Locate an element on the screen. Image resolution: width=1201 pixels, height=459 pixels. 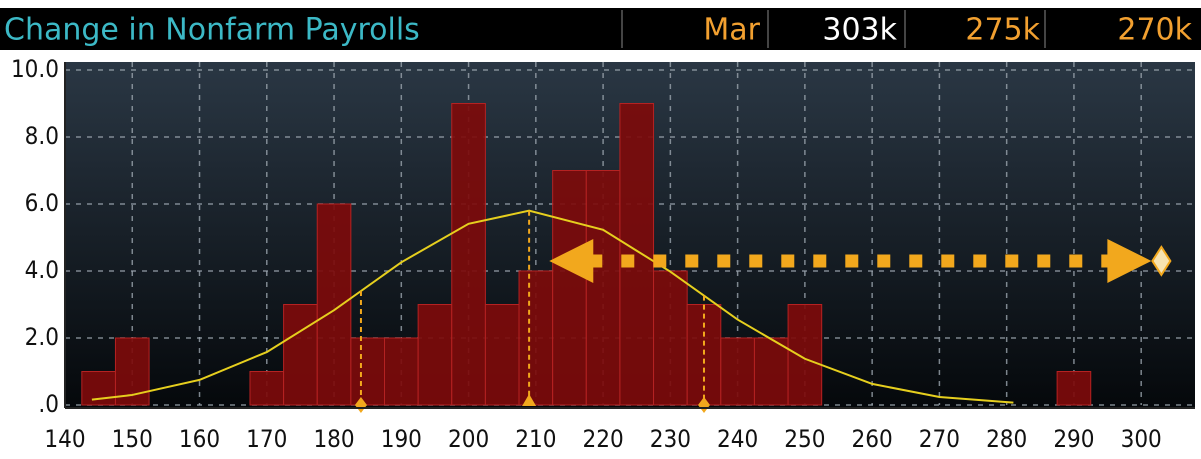
y-tick-label: 10.0 is located at coordinates (35, 69).